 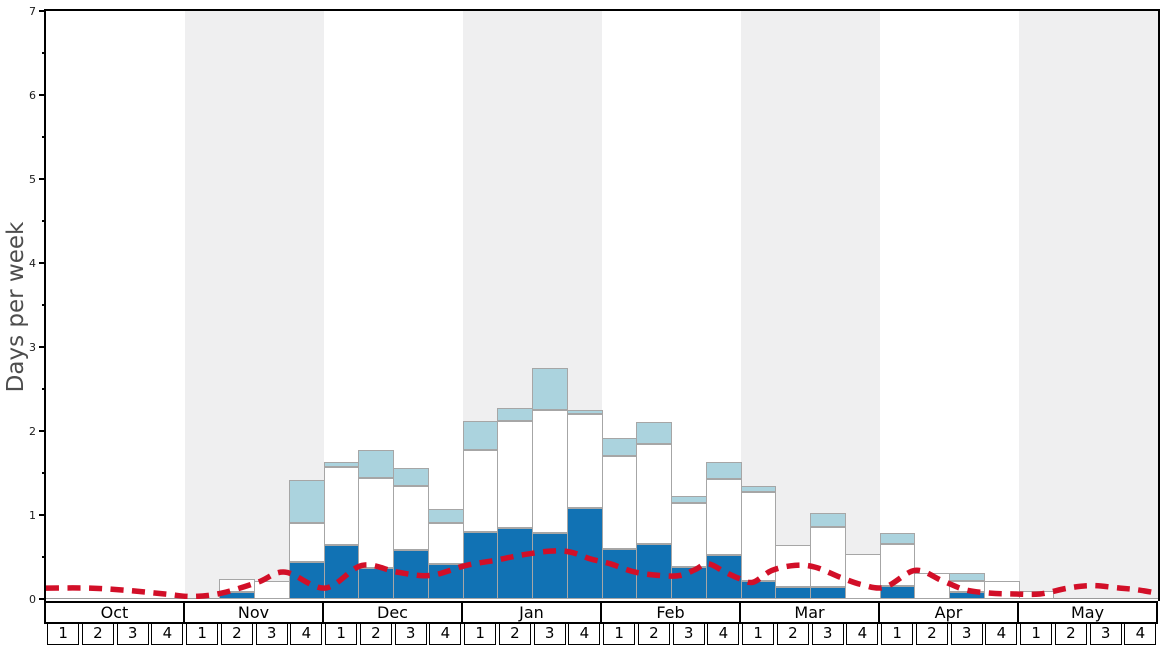 I want to click on y-tick-label: 2, so click(x=32, y=431).